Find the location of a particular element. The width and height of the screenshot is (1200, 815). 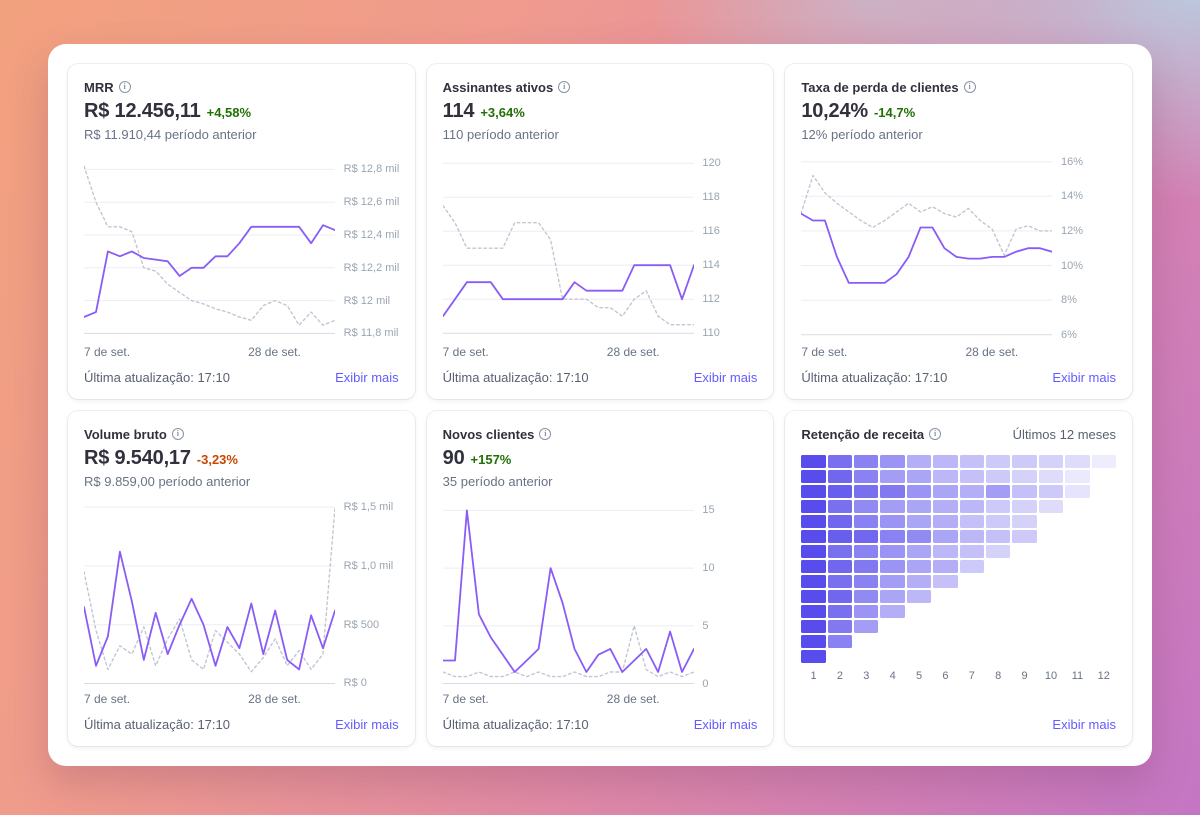

card-header: Taxa de perda de clientes is located at coordinates (958, 87).